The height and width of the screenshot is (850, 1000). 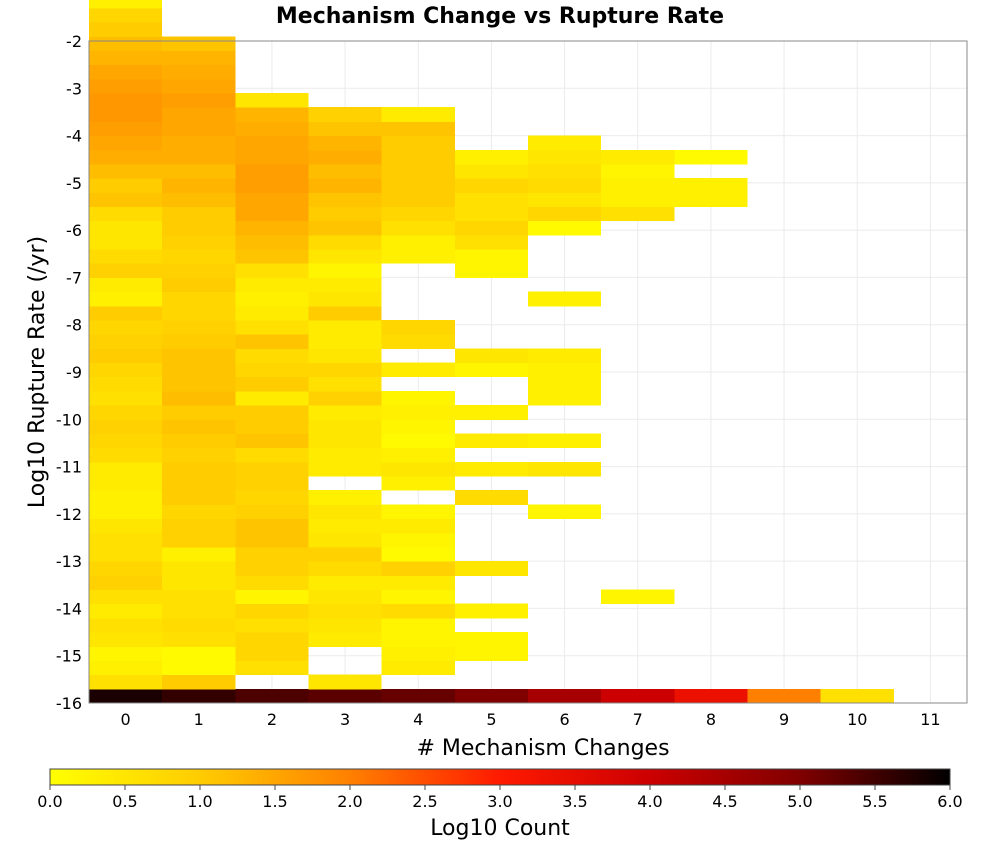 I want to click on y-axis-label: Log10 Rupture Rate (/yr), so click(x=37, y=372).